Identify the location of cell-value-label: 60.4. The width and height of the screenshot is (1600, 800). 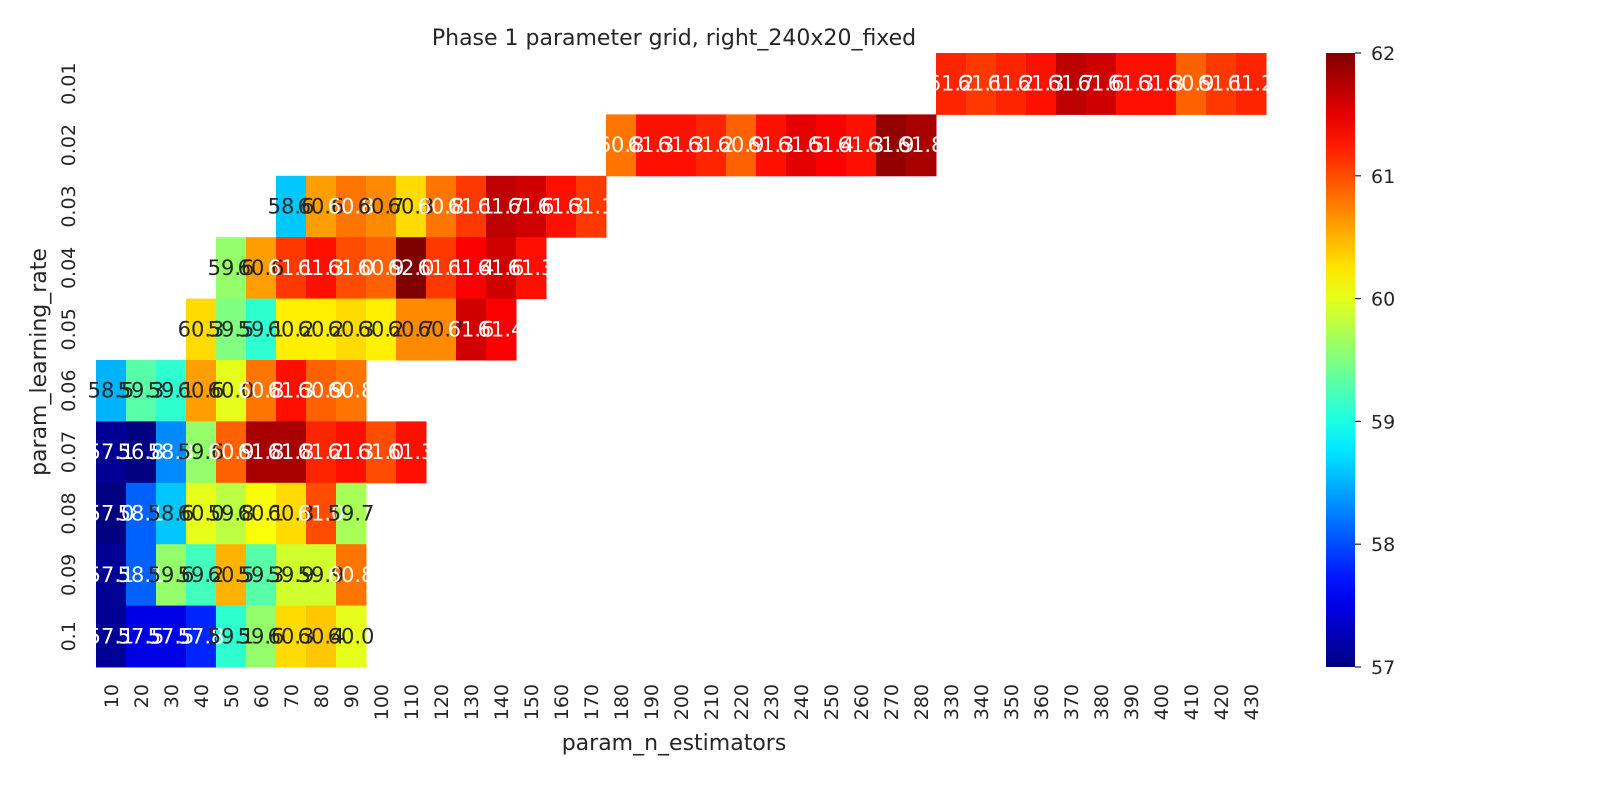
(321, 636).